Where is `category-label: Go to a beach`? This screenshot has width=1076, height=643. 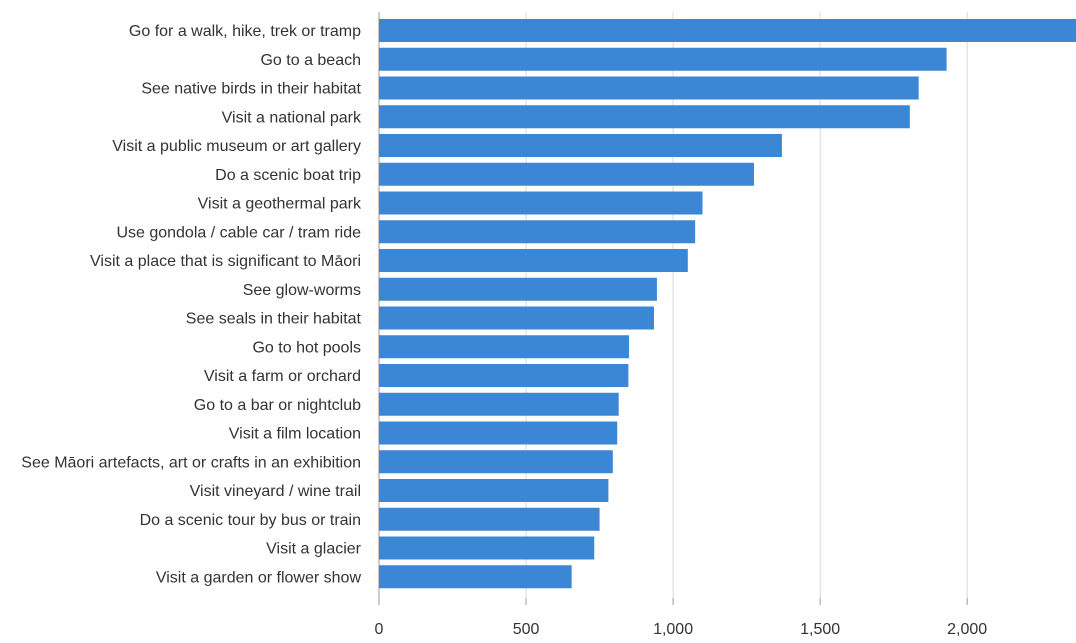
category-label: Go to a beach is located at coordinates (310, 60).